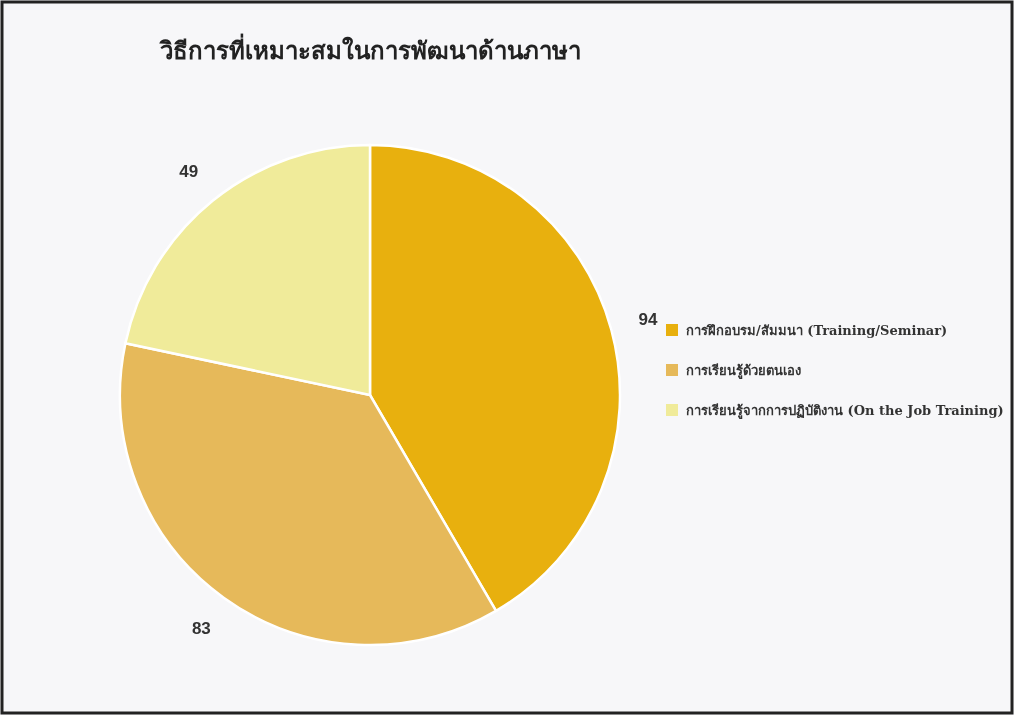  I want to click on legend-label: การเรียนรู้จากการปฏิบัติงาน (On the Job Training), so click(845, 410).